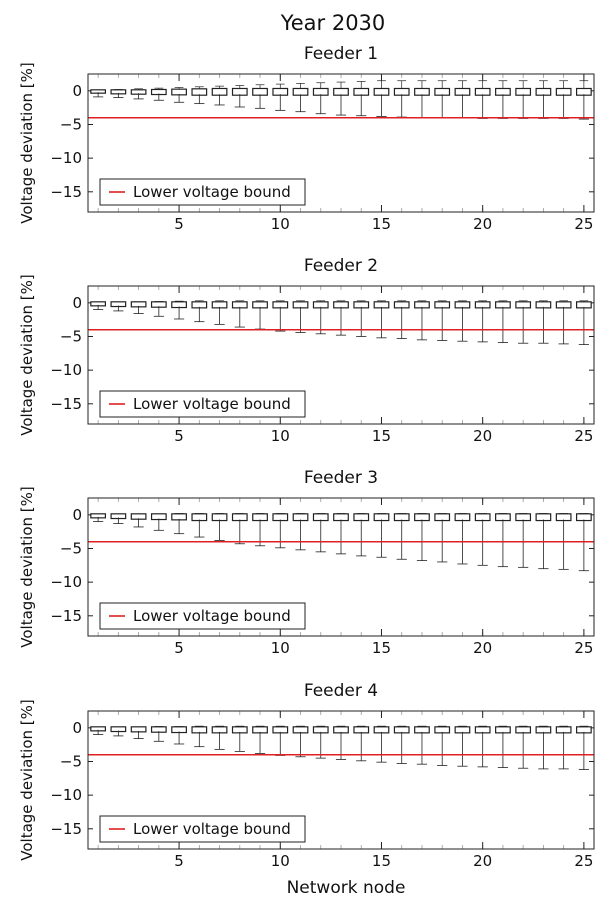 The width and height of the screenshot is (595, 904). I want to click on figure-title: Year 2030, so click(333, 23).